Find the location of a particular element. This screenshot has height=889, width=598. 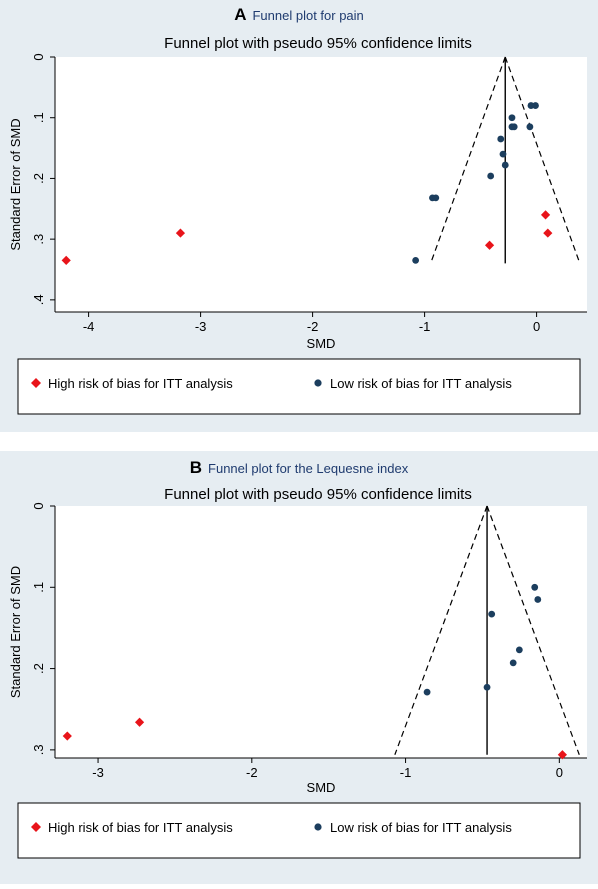

panel-caption: Funnel plot for the Lequesne index is located at coordinates (308, 468).